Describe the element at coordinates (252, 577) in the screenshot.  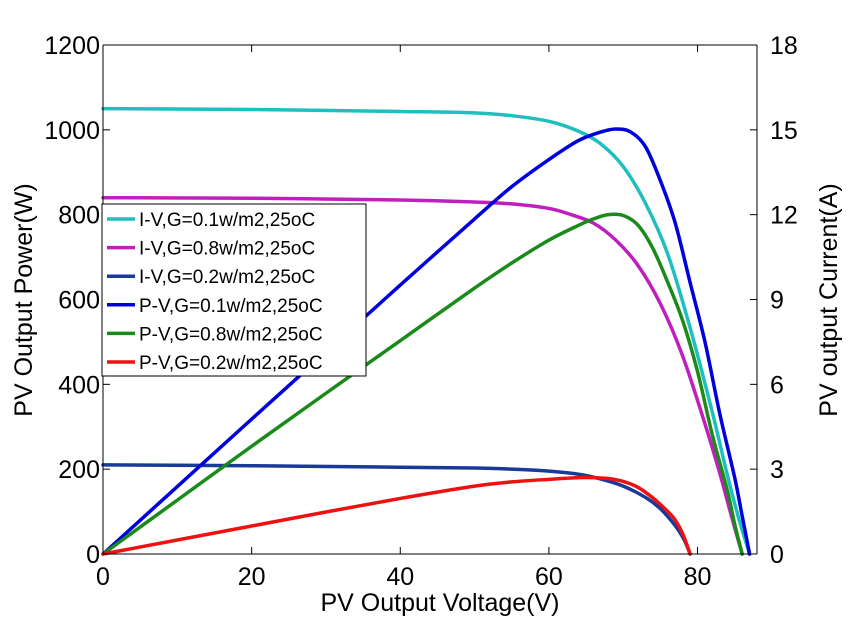
I see `x-tick-label: 20` at that location.